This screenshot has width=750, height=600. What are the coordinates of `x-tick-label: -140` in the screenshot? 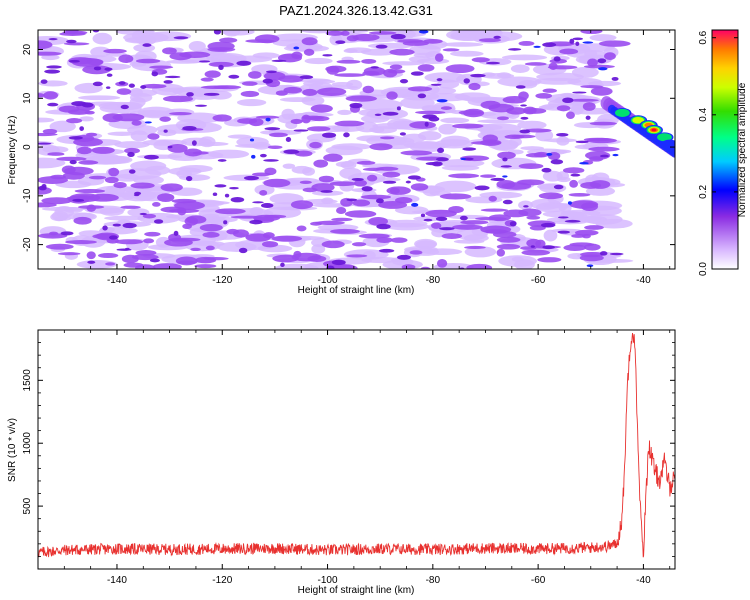 It's located at (117, 280).